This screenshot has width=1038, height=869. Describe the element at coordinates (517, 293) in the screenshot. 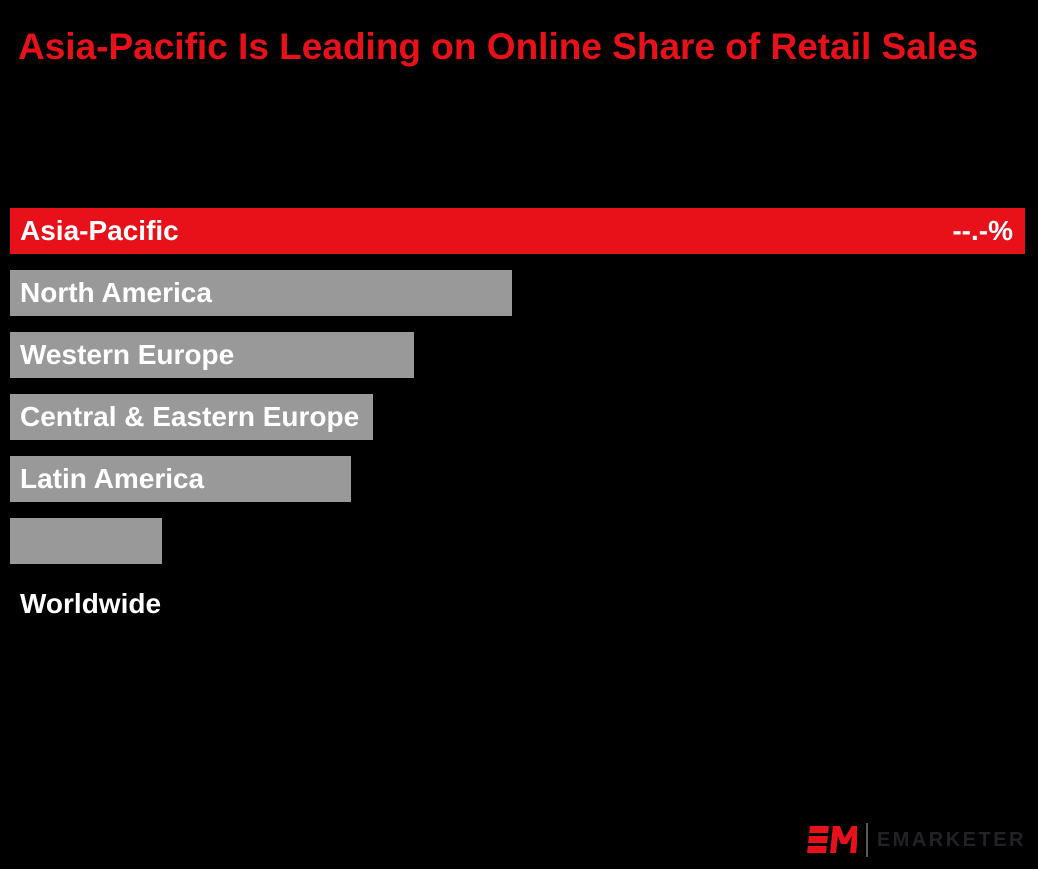

I see `bar-row: North America` at that location.